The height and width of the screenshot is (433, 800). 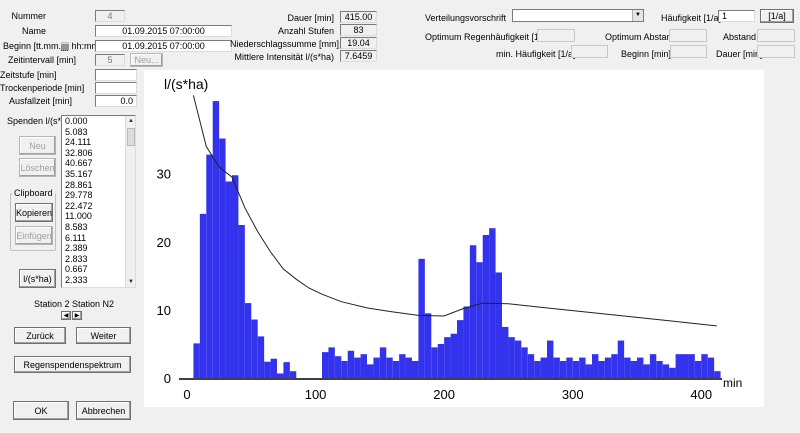 What do you see at coordinates (37, 278) in the screenshot?
I see `unit-button: l/(s*ha)` at bounding box center [37, 278].